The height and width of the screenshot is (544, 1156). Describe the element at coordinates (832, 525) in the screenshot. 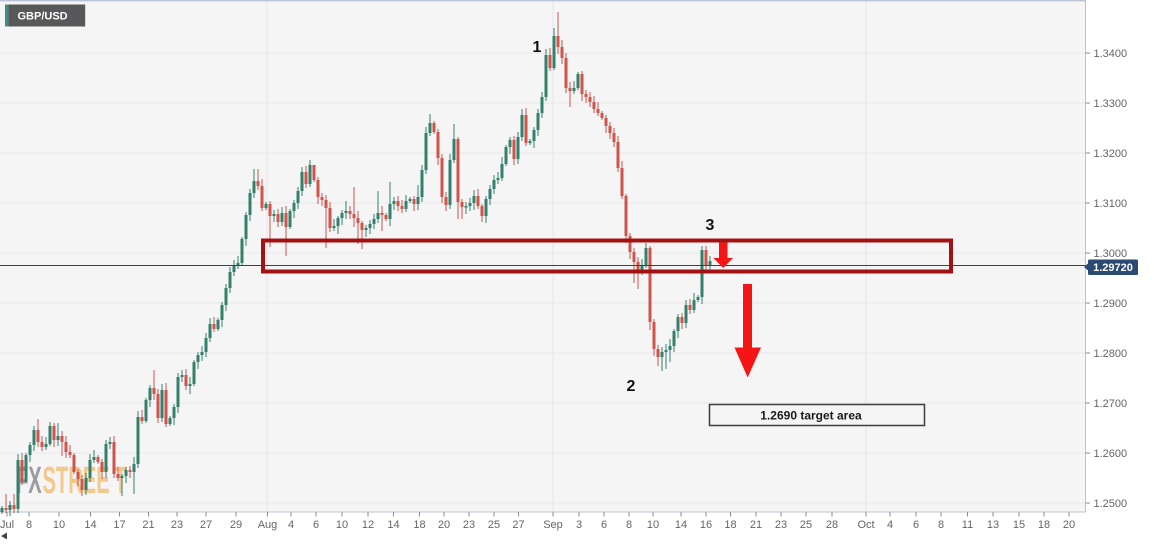

I see `svg-text: 28` at that location.